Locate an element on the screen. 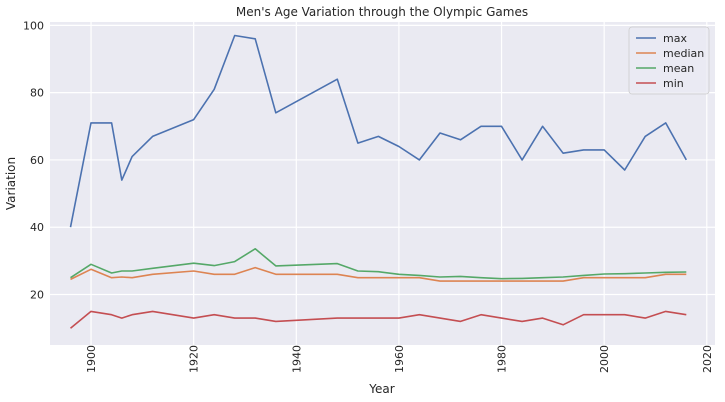 The image size is (725, 402). x-tick-label: 1900 is located at coordinates (91, 359).